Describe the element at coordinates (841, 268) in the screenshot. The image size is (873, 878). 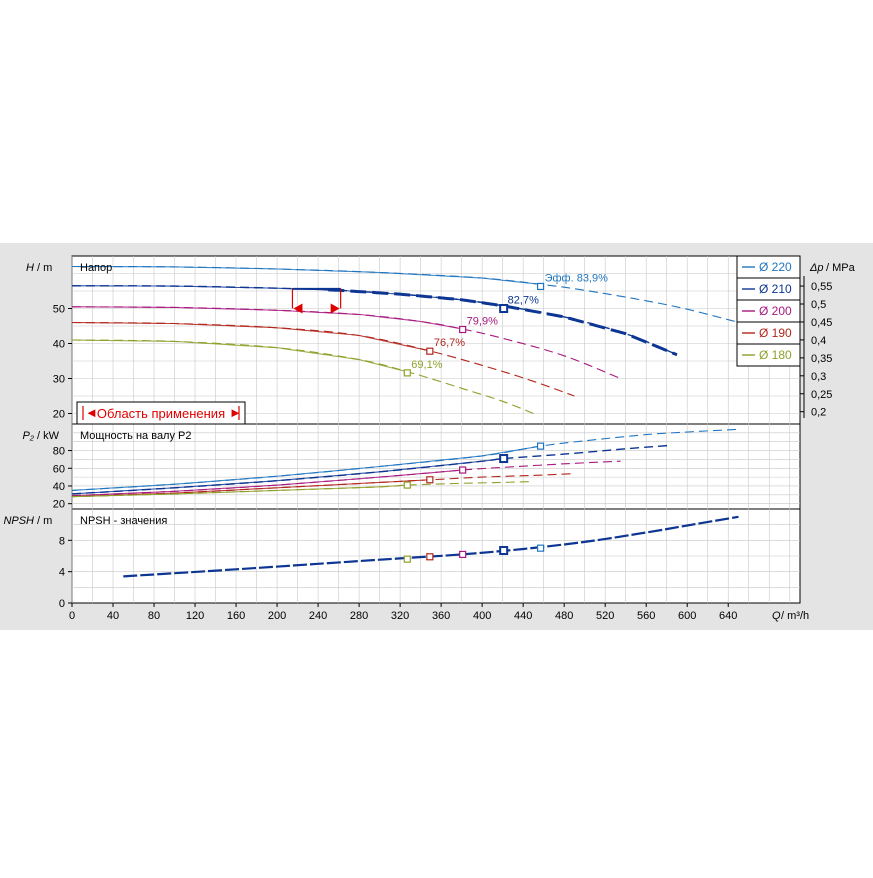
I see `y2-axis-unit: / MPa` at that location.